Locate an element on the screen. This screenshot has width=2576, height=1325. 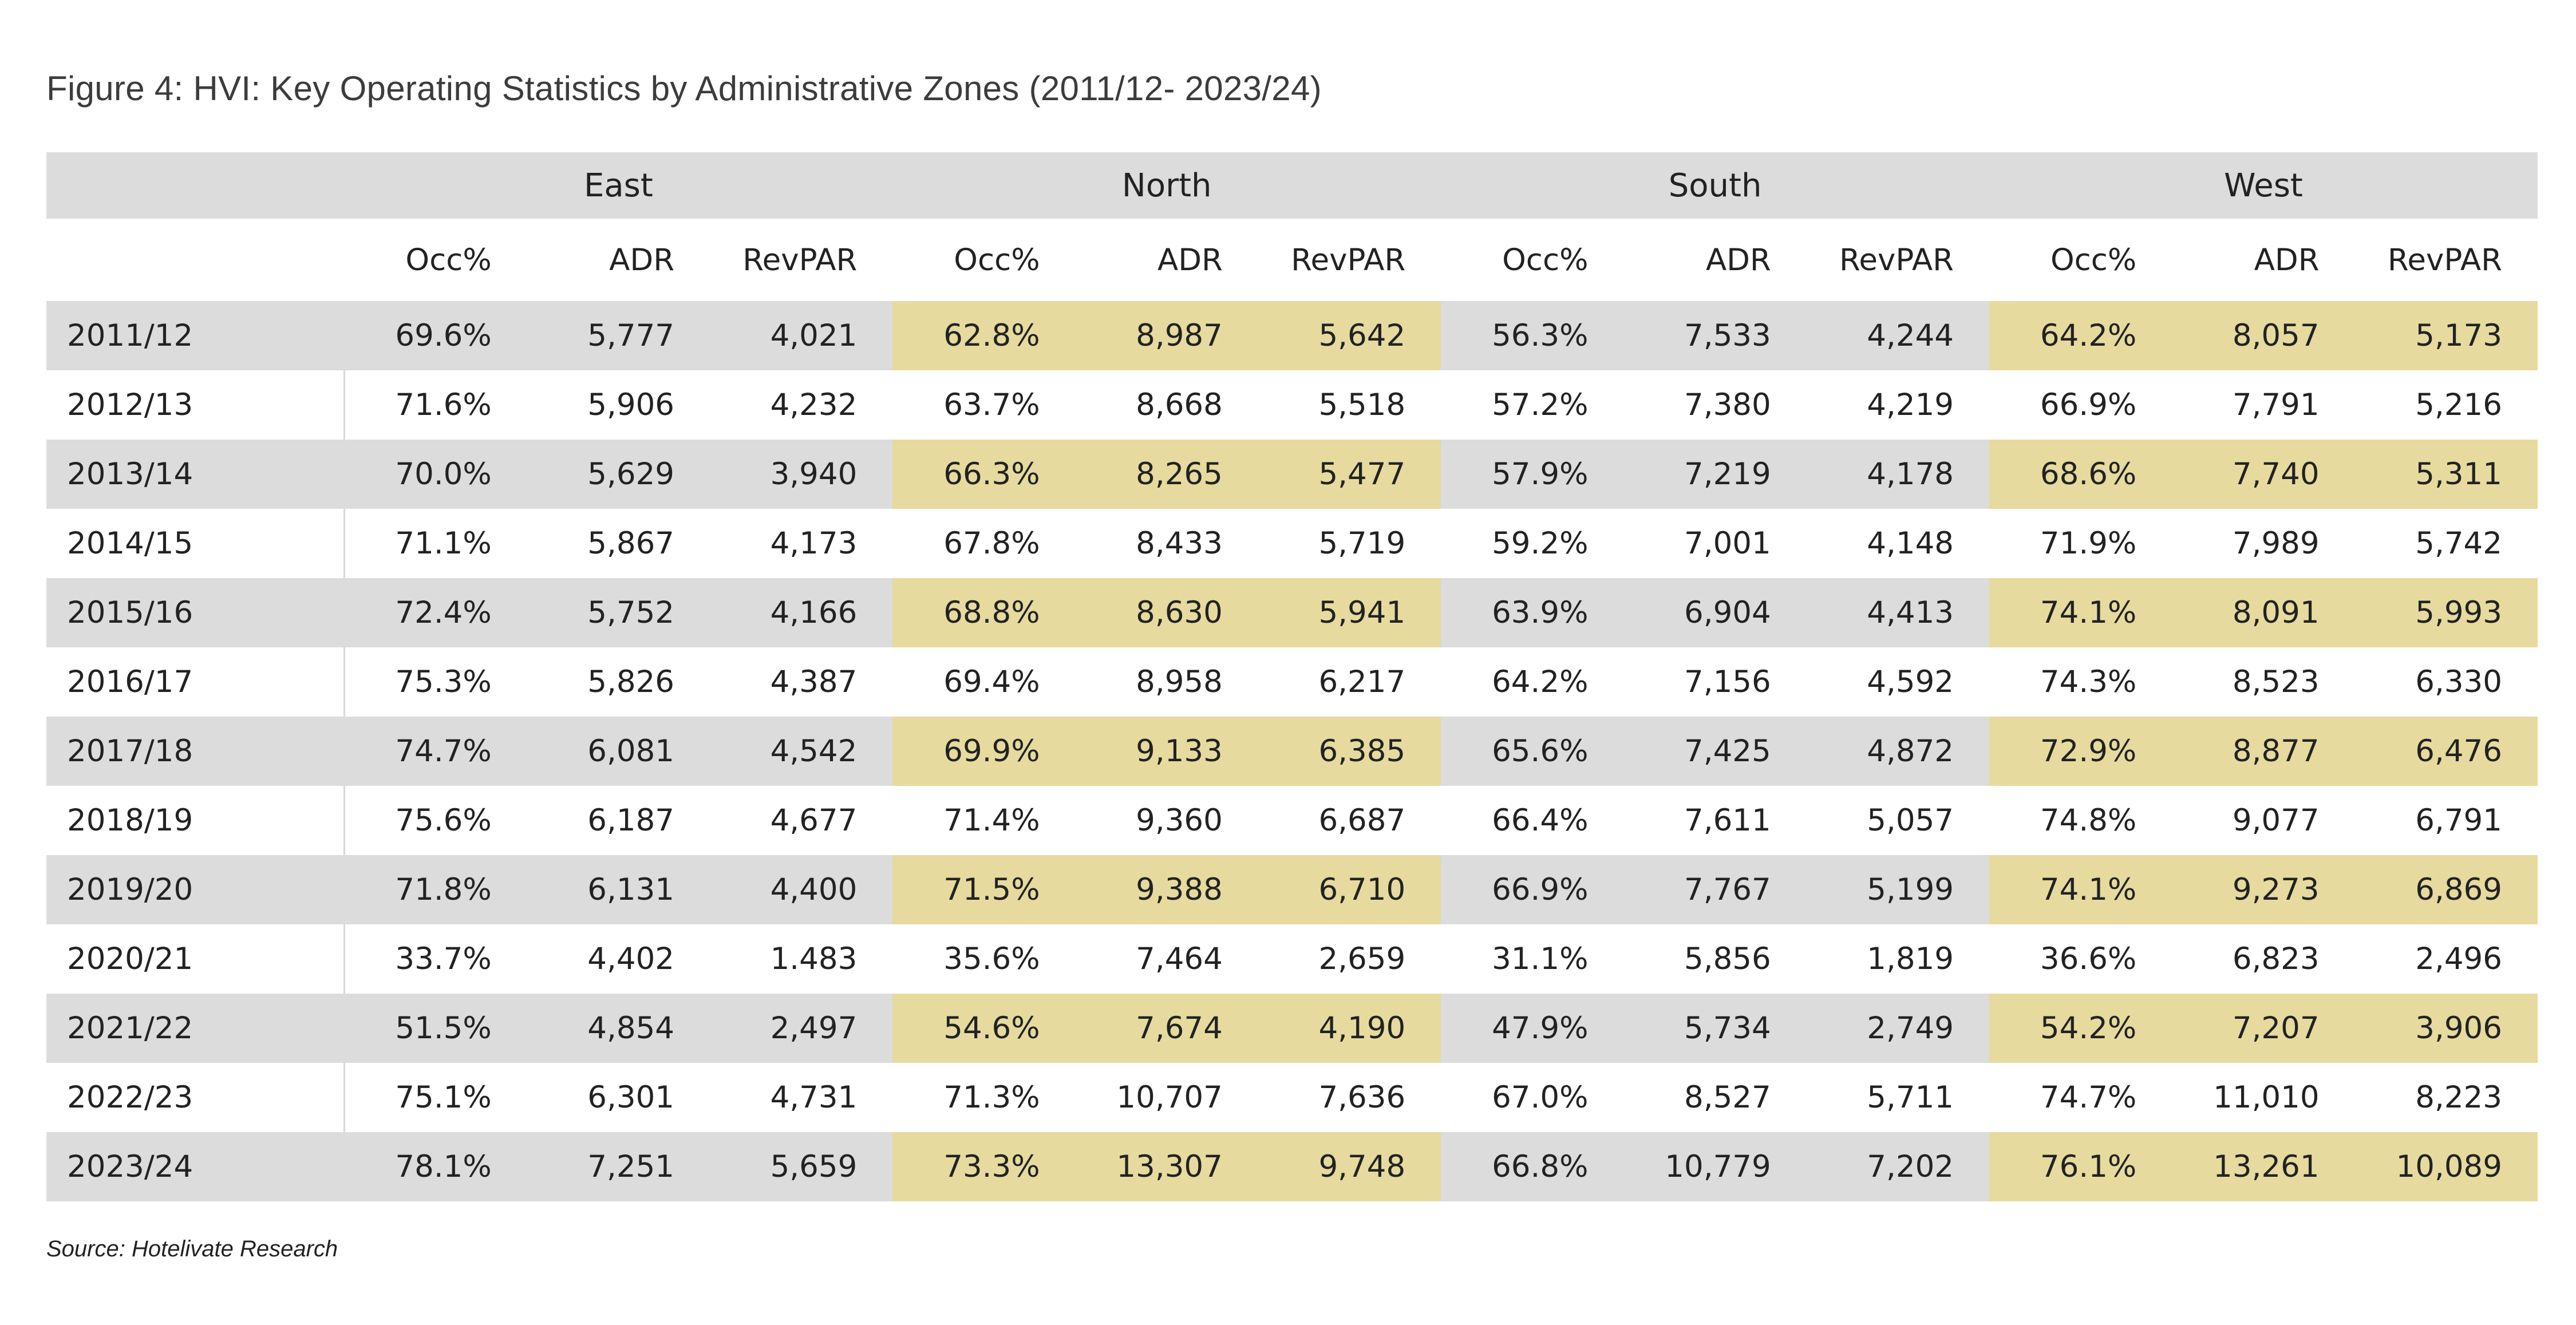
cell-east-revpar: 5,659 is located at coordinates (801, 1167).